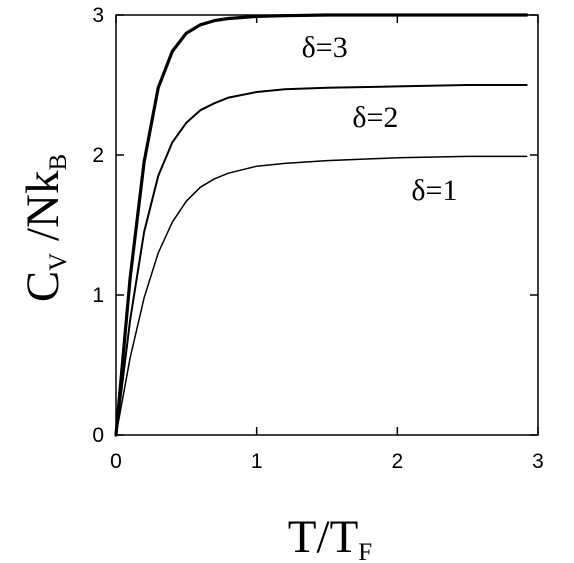 The height and width of the screenshot is (563, 574). Describe the element at coordinates (43, 286) in the screenshot. I see `y-axis-label-c: C` at that location.